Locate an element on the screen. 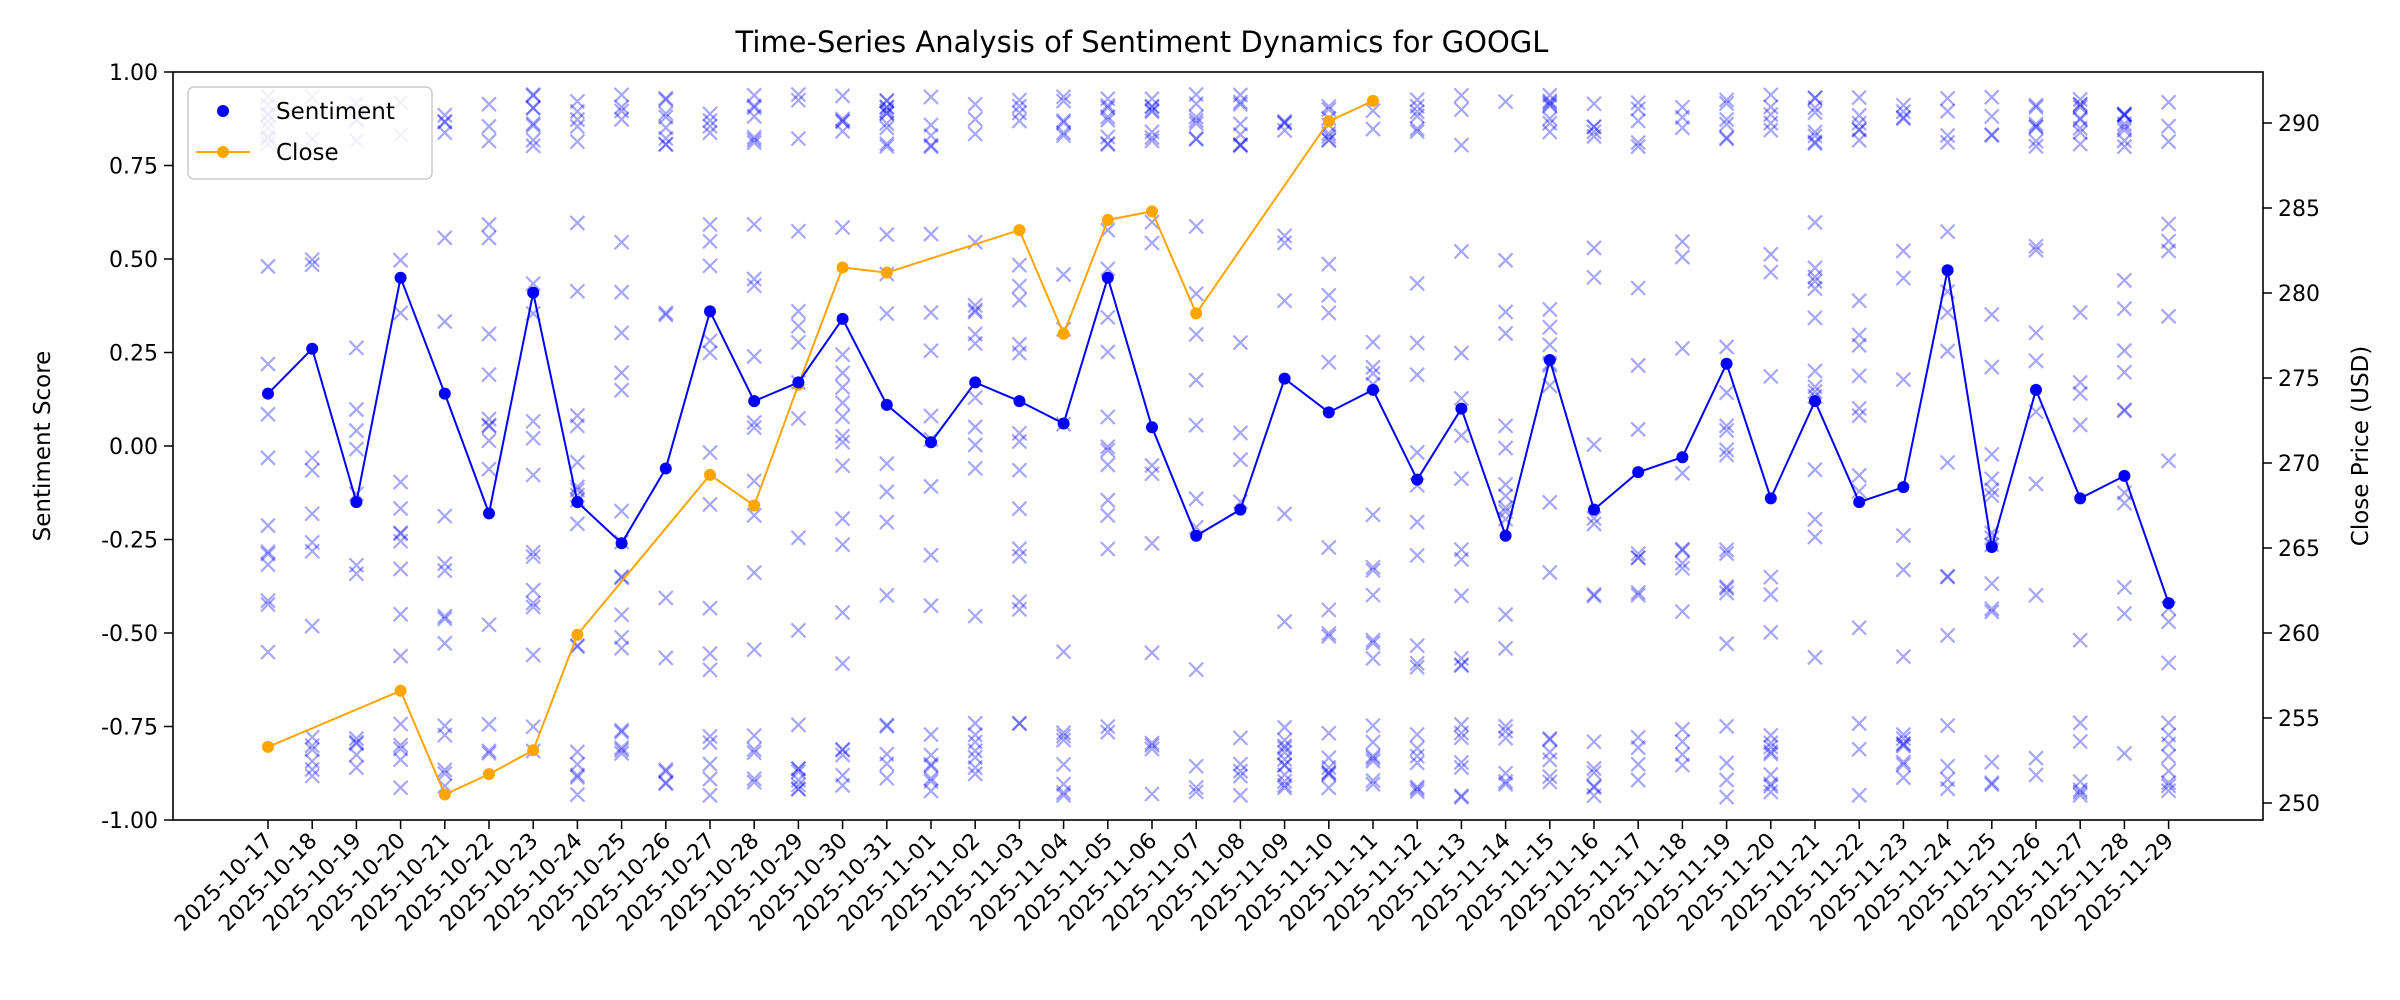  close-point is located at coordinates (1063, 333).